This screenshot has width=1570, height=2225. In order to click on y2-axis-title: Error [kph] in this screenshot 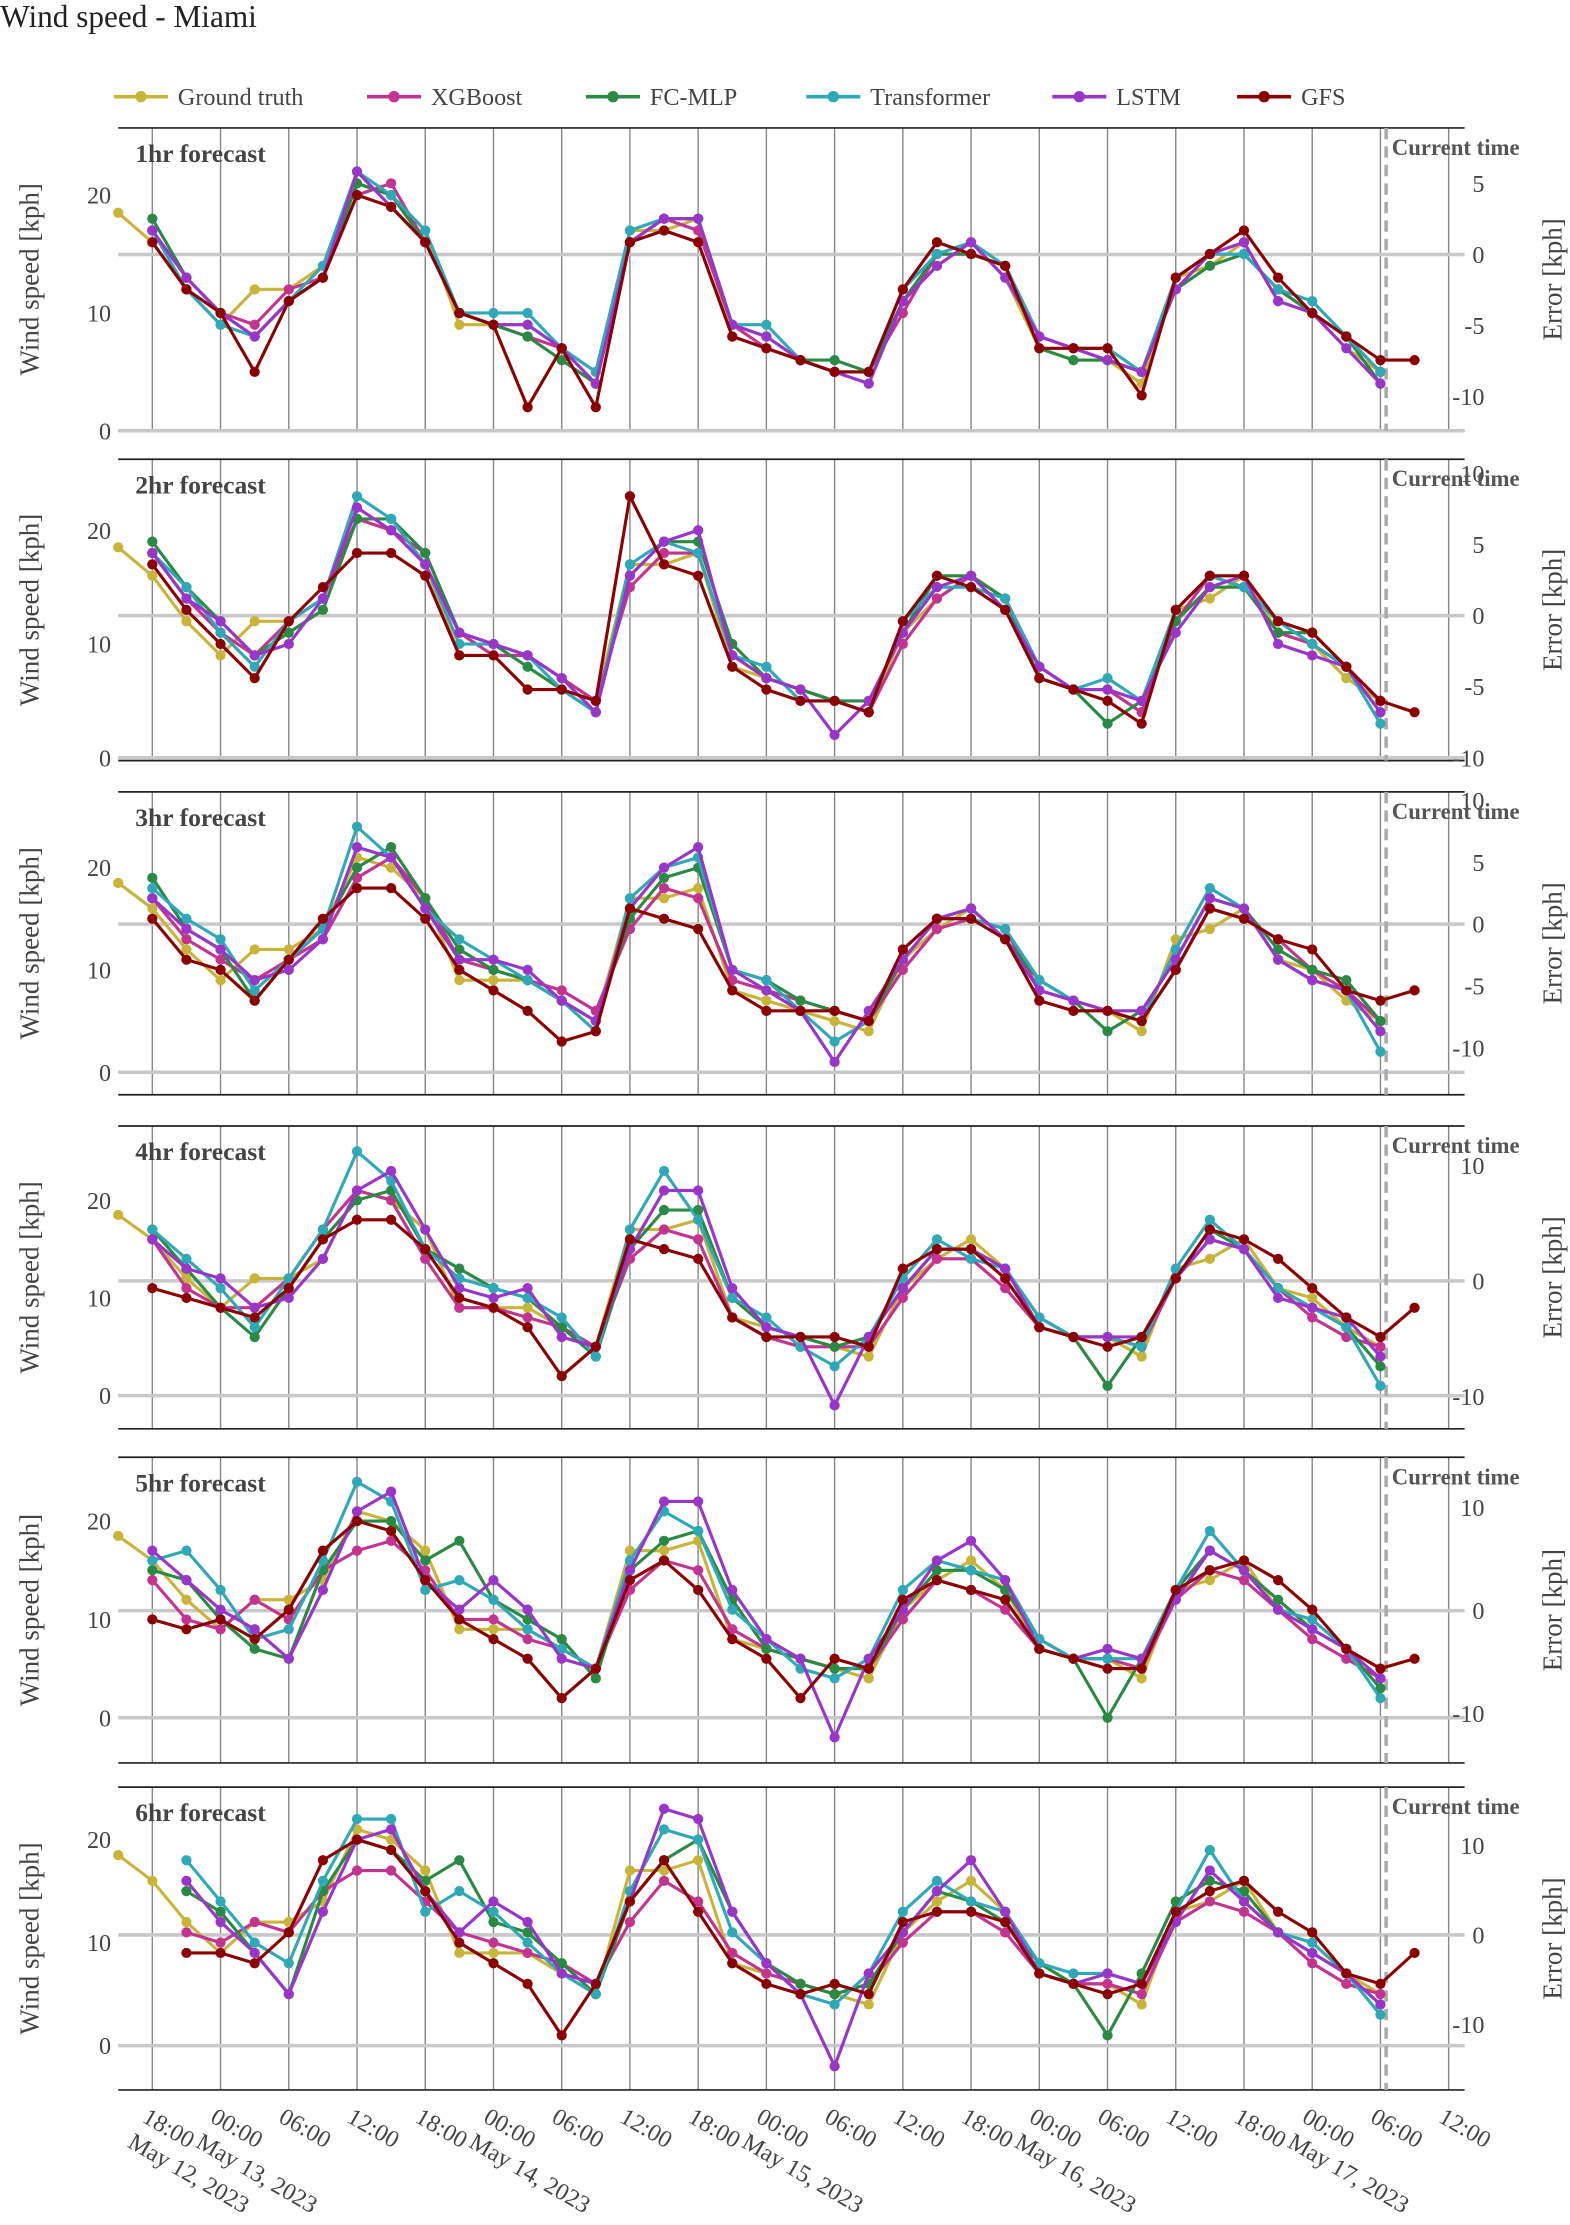, I will do `click(1552, 1610)`.